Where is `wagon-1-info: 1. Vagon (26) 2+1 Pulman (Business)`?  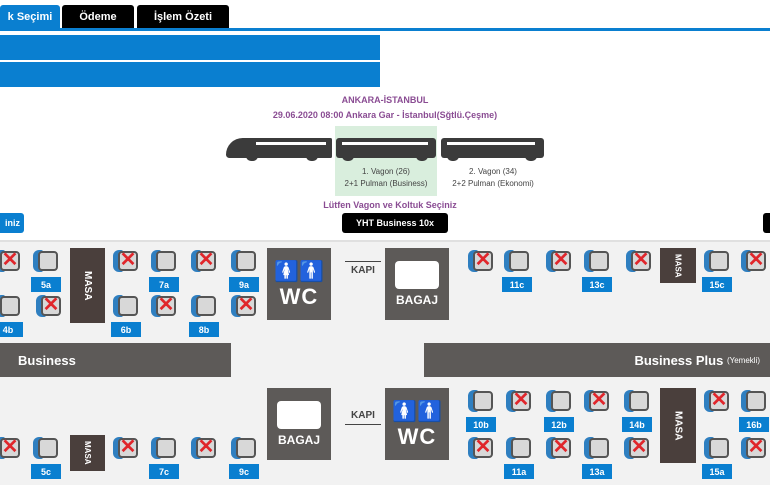 wagon-1-info: 1. Vagon (26) 2+1 Pulman (Business) is located at coordinates (386, 178).